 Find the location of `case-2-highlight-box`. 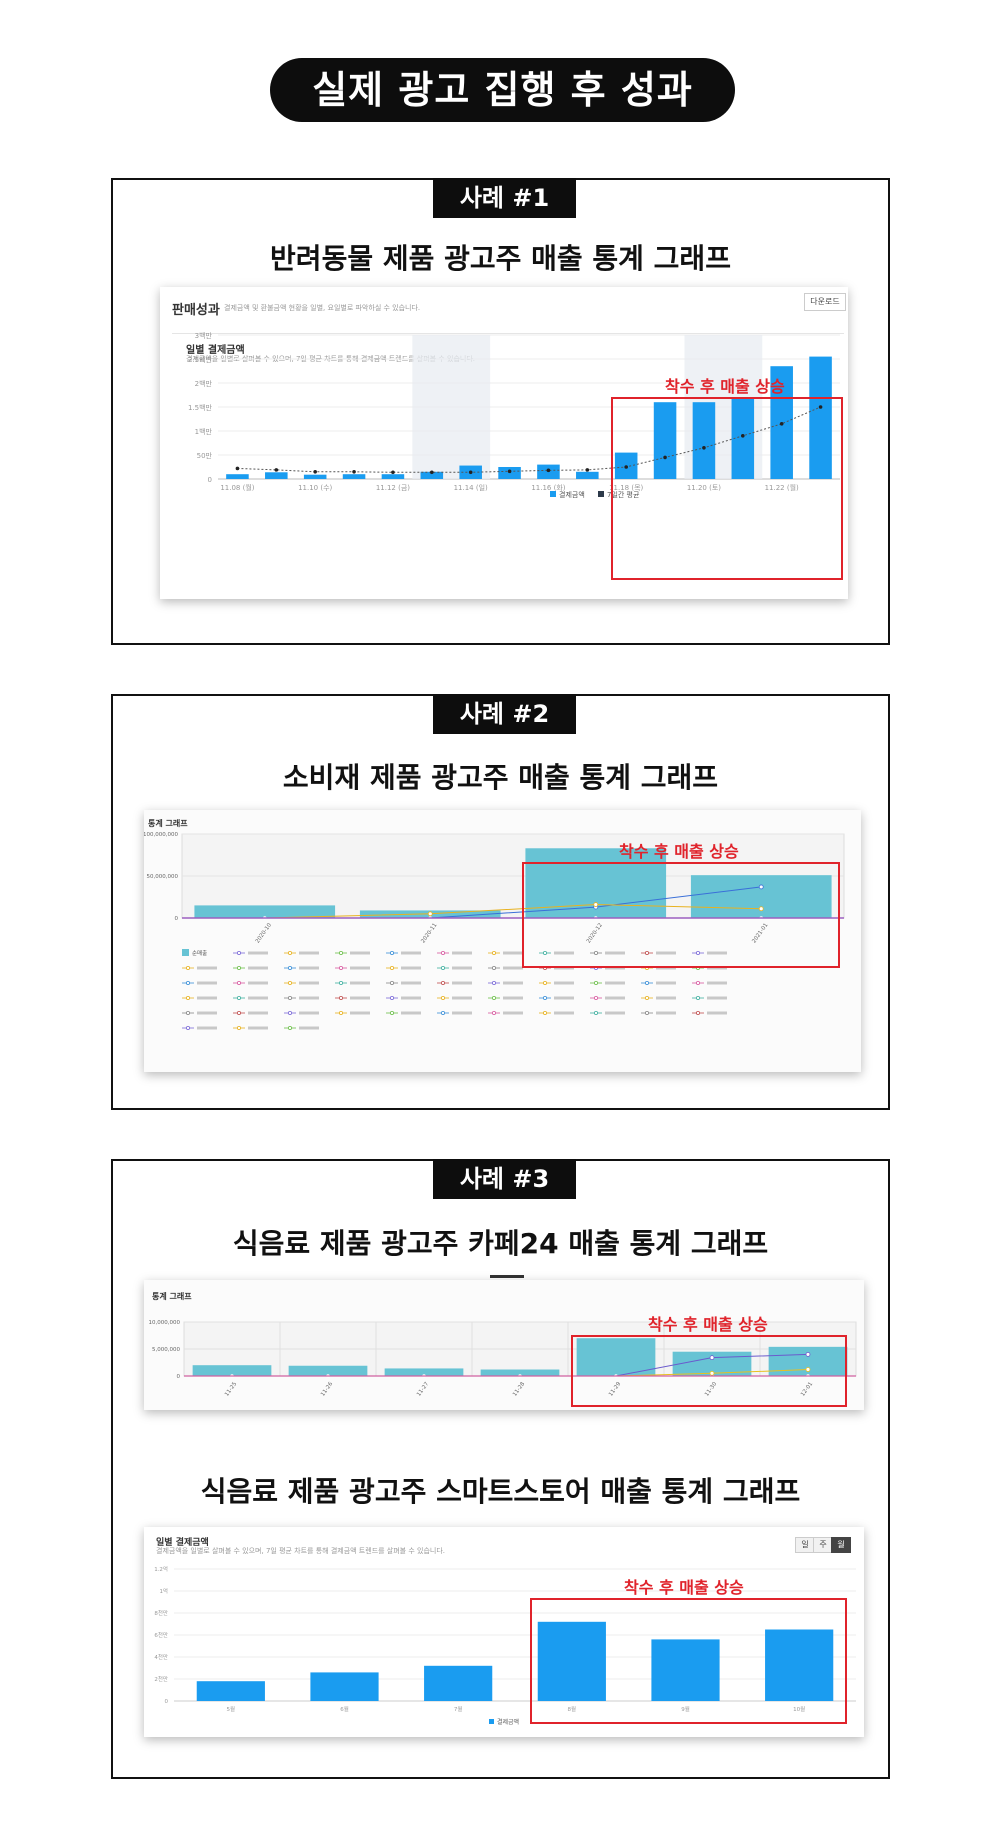

case-2-highlight-box is located at coordinates (681, 915).